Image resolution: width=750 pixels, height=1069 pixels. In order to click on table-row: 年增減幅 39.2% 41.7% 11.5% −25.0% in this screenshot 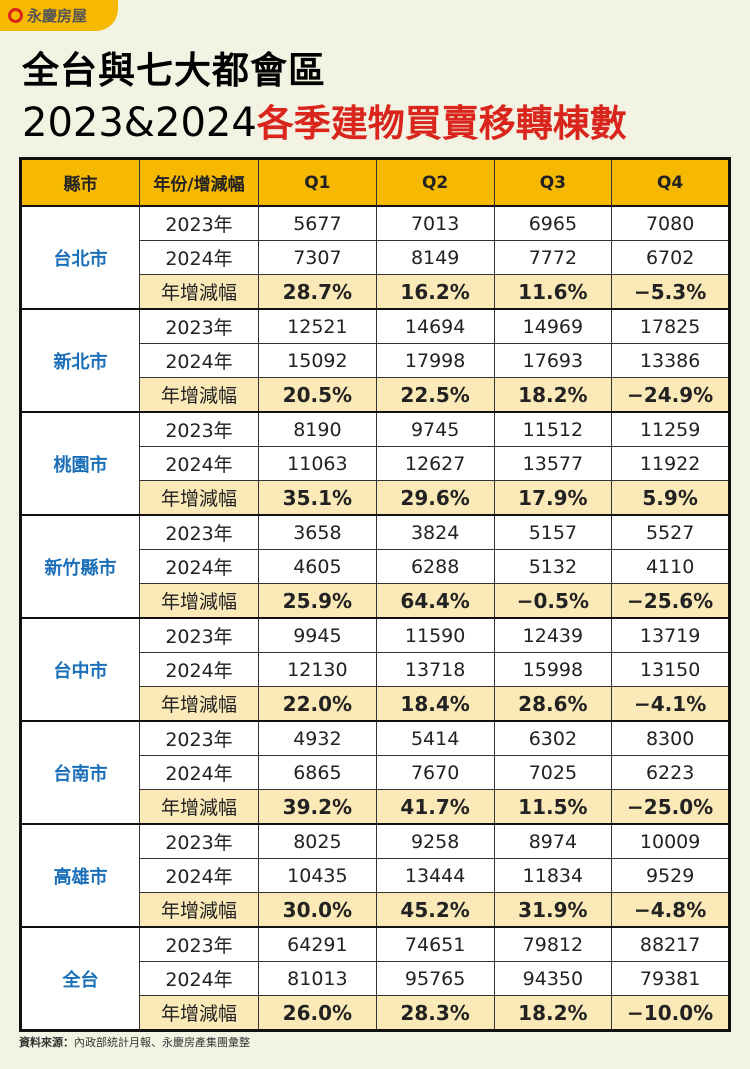, I will do `click(375, 807)`.